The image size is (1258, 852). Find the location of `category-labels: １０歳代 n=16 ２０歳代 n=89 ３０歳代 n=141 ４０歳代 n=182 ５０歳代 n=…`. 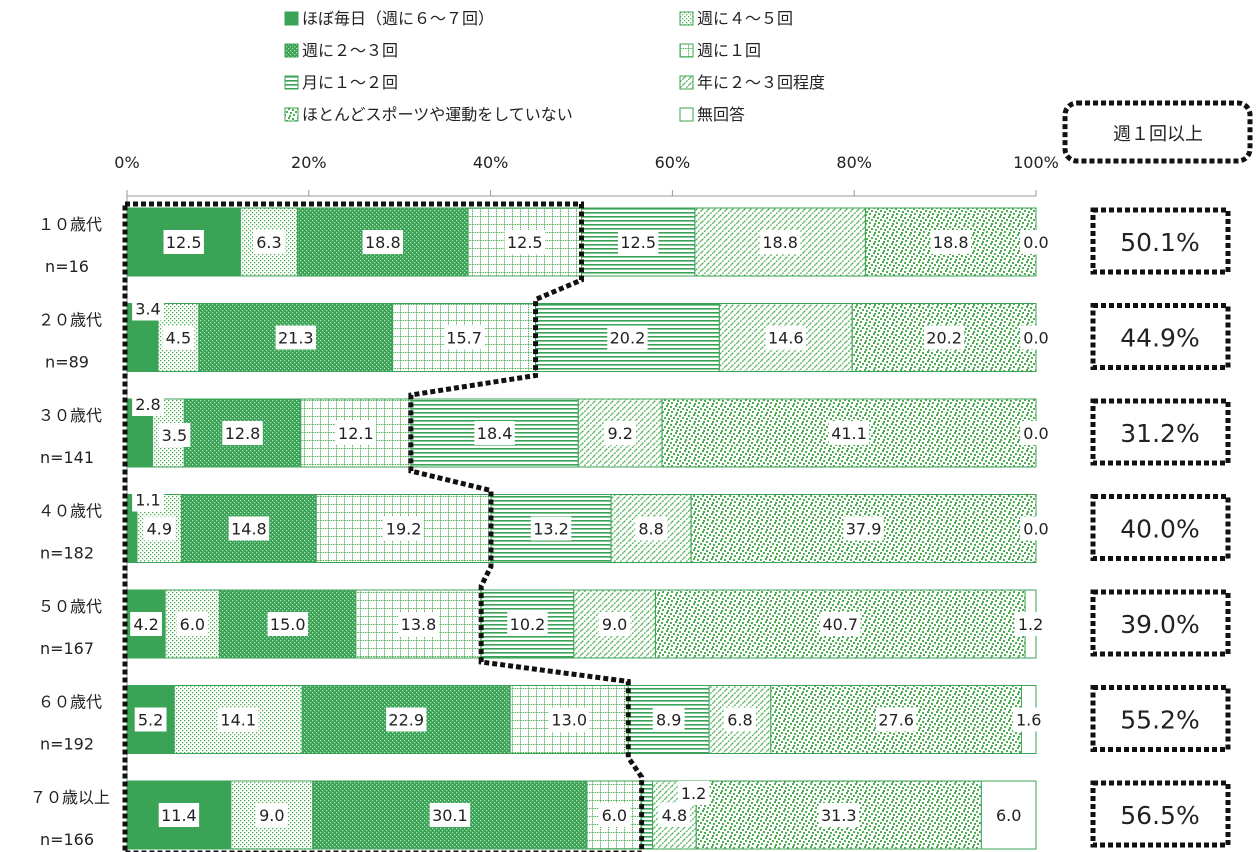

category-labels: １０歳代 n=16 ２０歳代 n=89 ３０歳代 n=141 ４０歳代 n=182 ５０歳代 n=… is located at coordinates (70, 532).